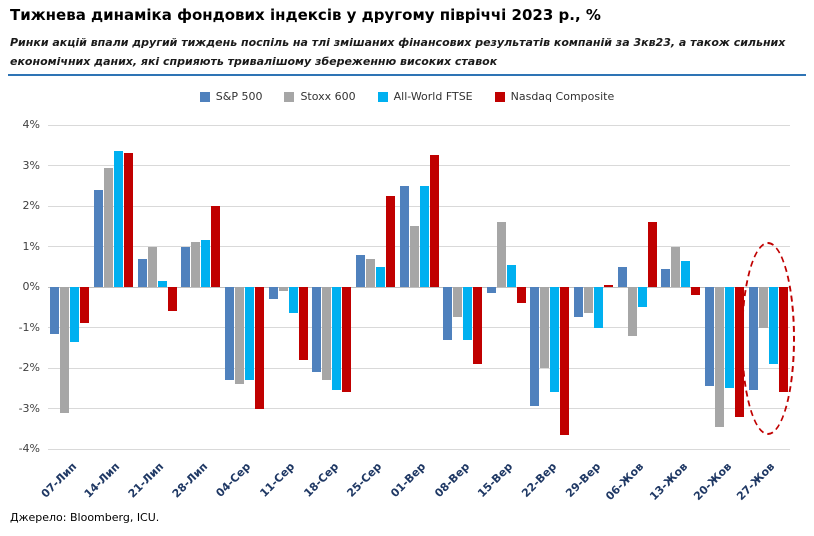  Describe the element at coordinates (433, 96) in the screenshot. I see `legend-label: All-World FTSE` at that location.